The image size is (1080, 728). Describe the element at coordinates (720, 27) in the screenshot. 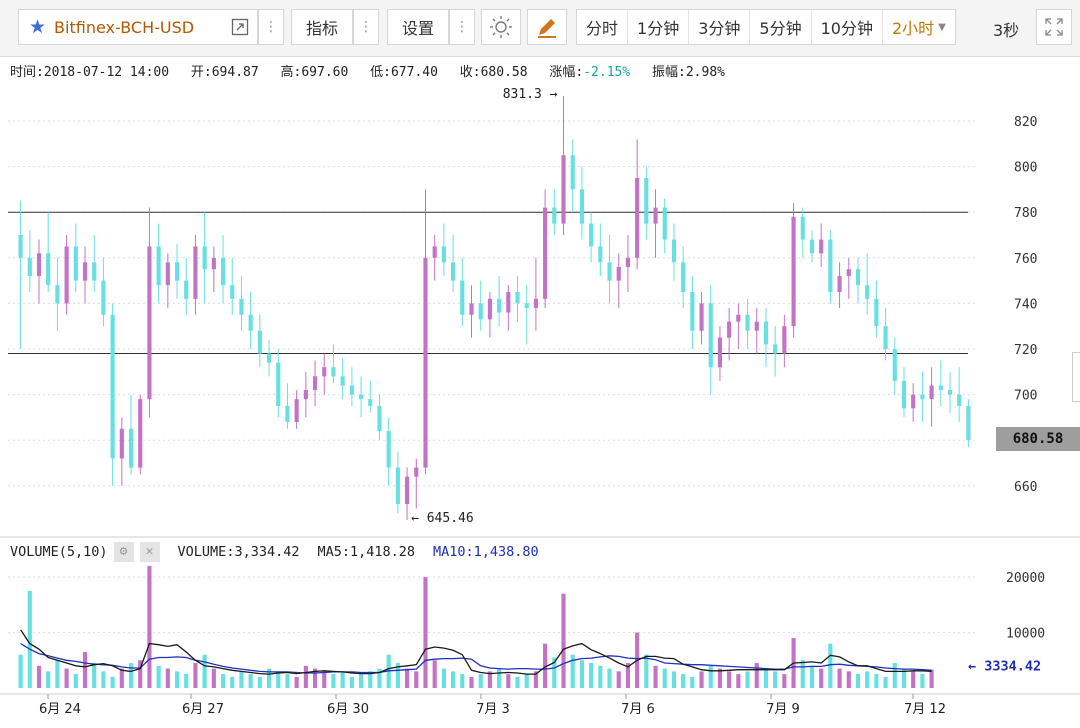

I see `timeframe-3: 3分钟` at that location.